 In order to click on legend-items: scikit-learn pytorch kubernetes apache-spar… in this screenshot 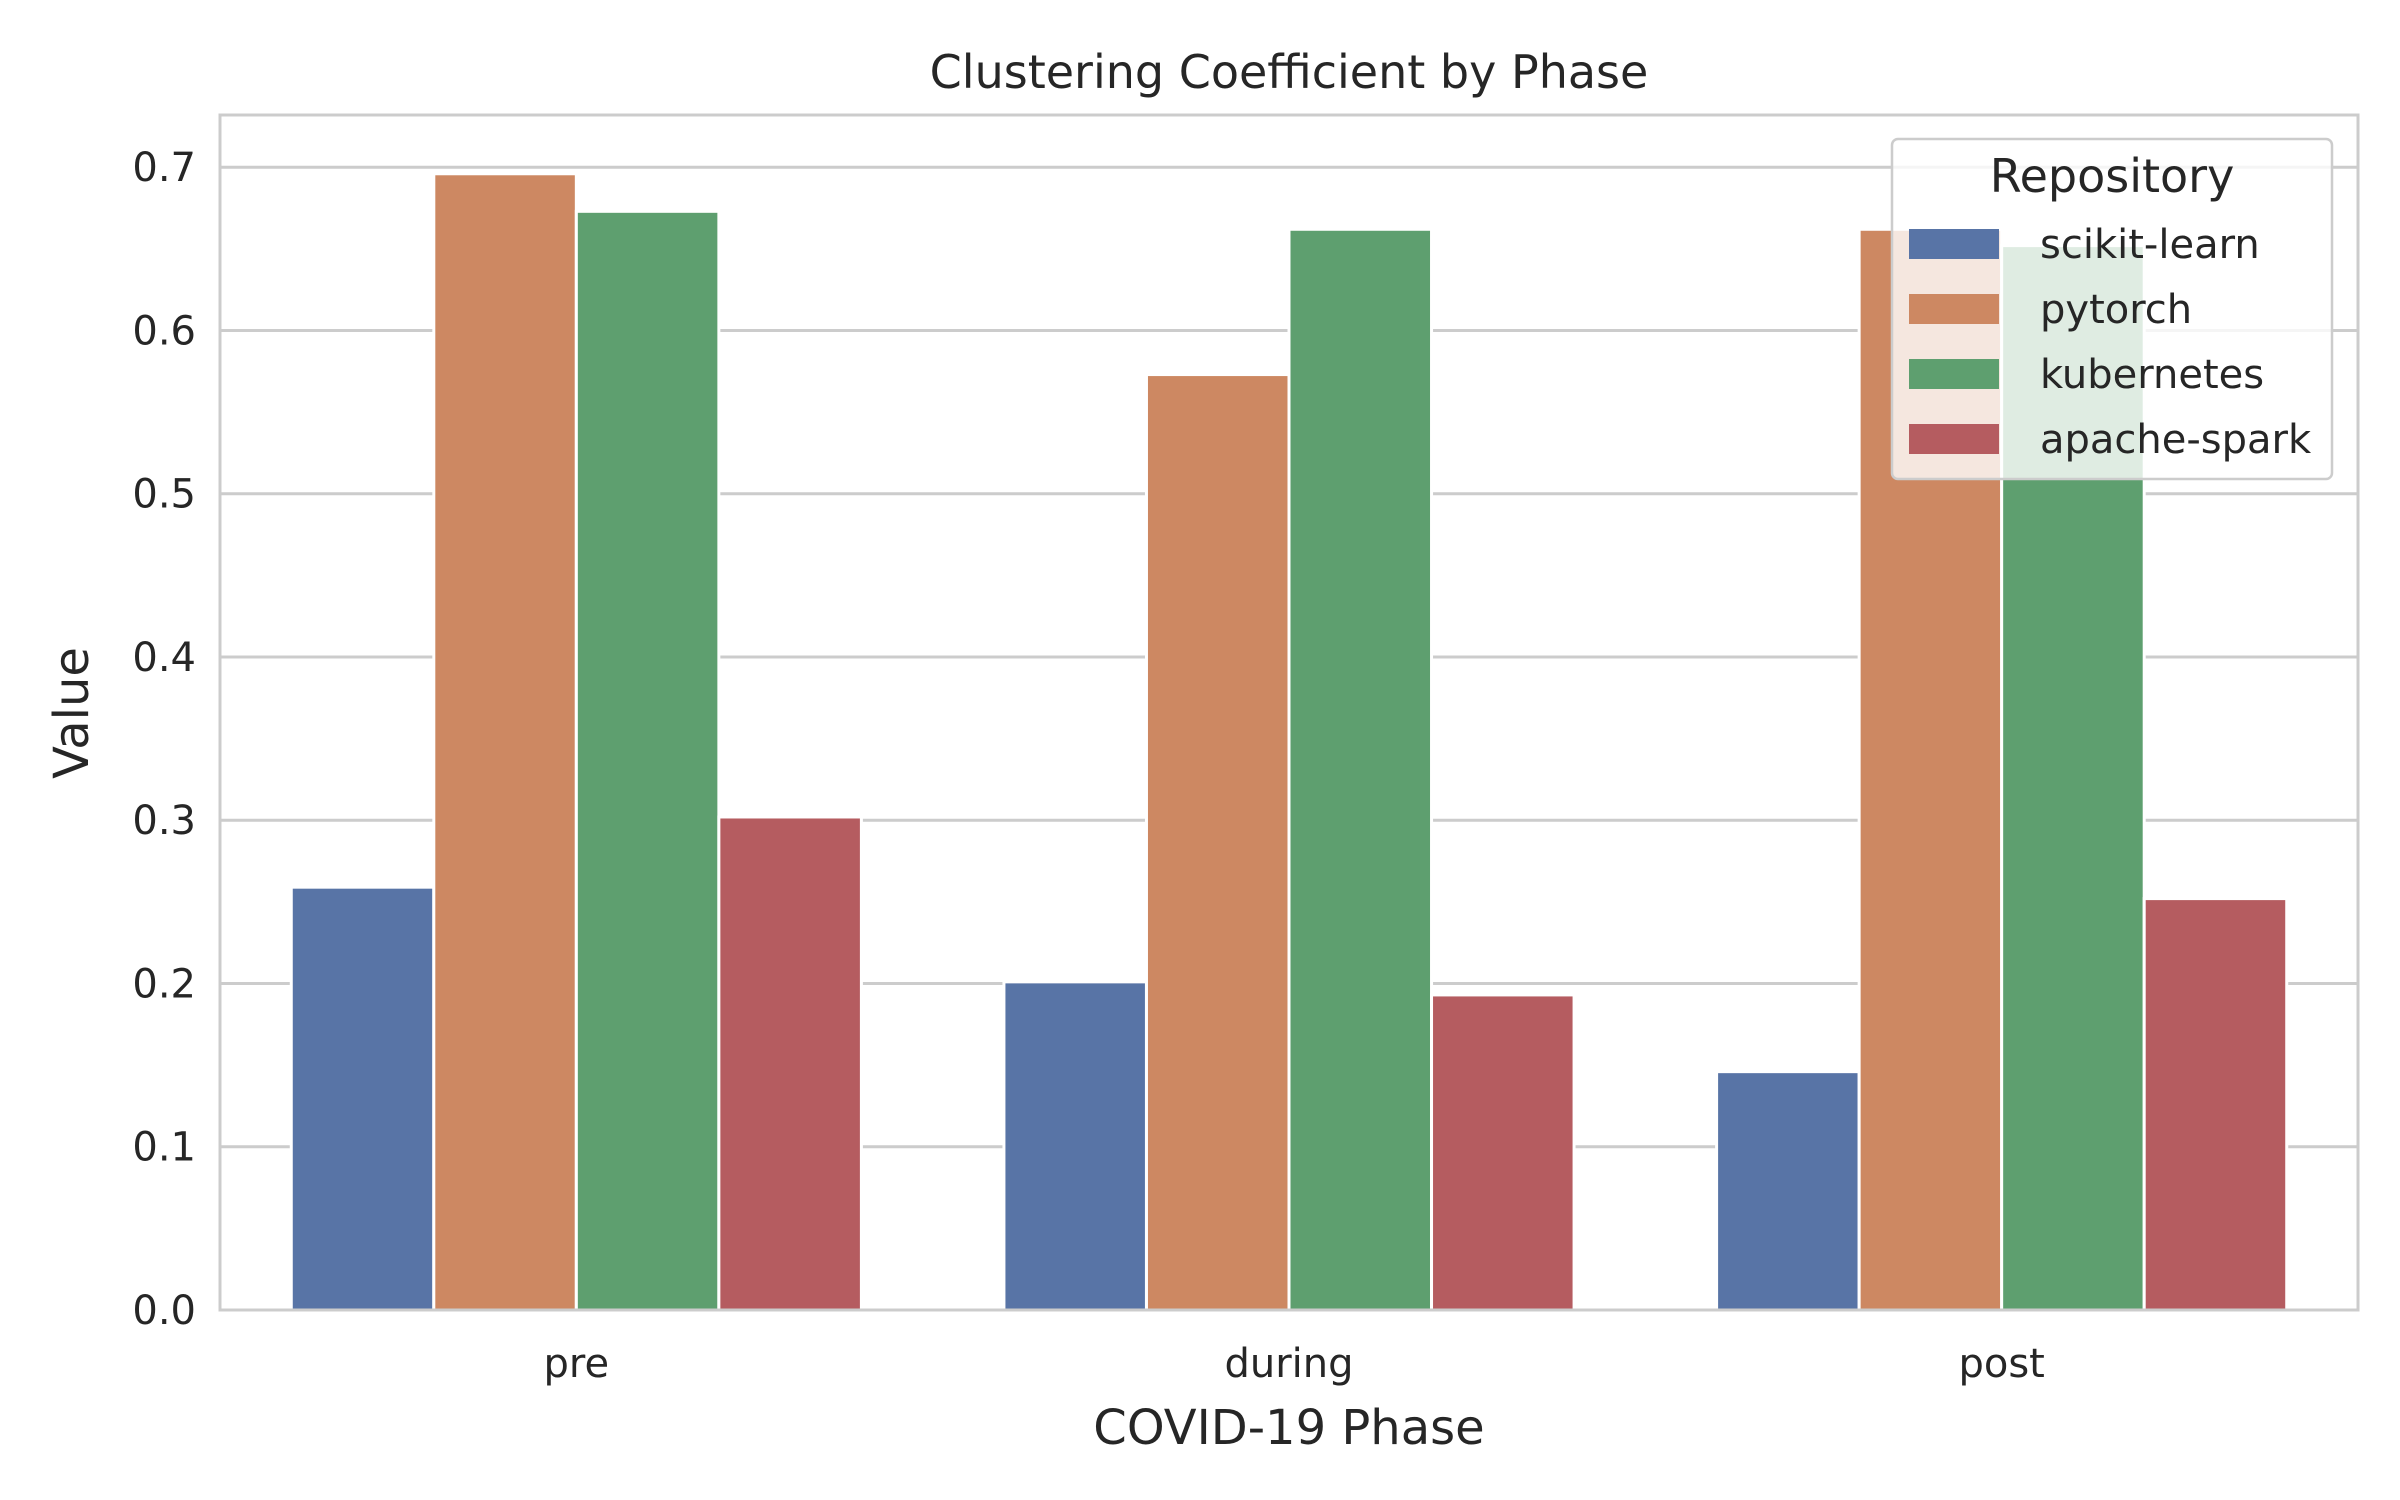, I will do `click(2110, 342)`.